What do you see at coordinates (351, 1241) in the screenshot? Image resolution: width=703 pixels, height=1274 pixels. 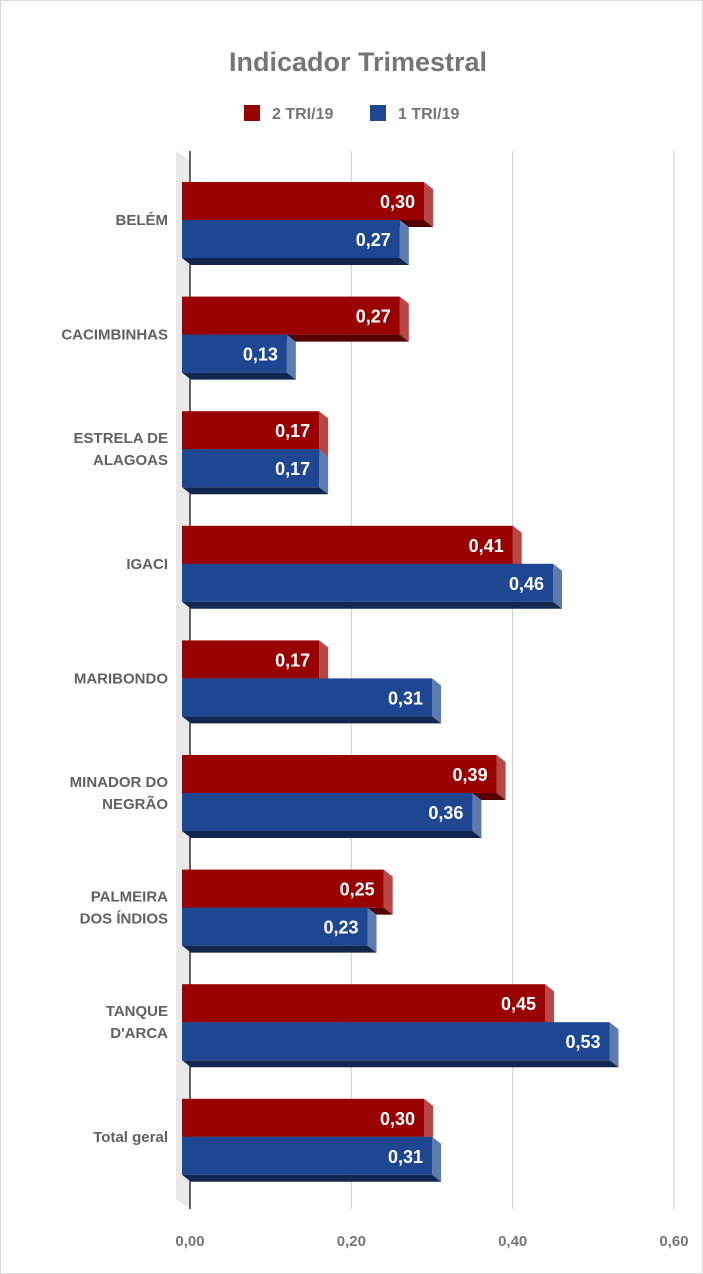 I see `x-tick-label: 0,20` at bounding box center [351, 1241].